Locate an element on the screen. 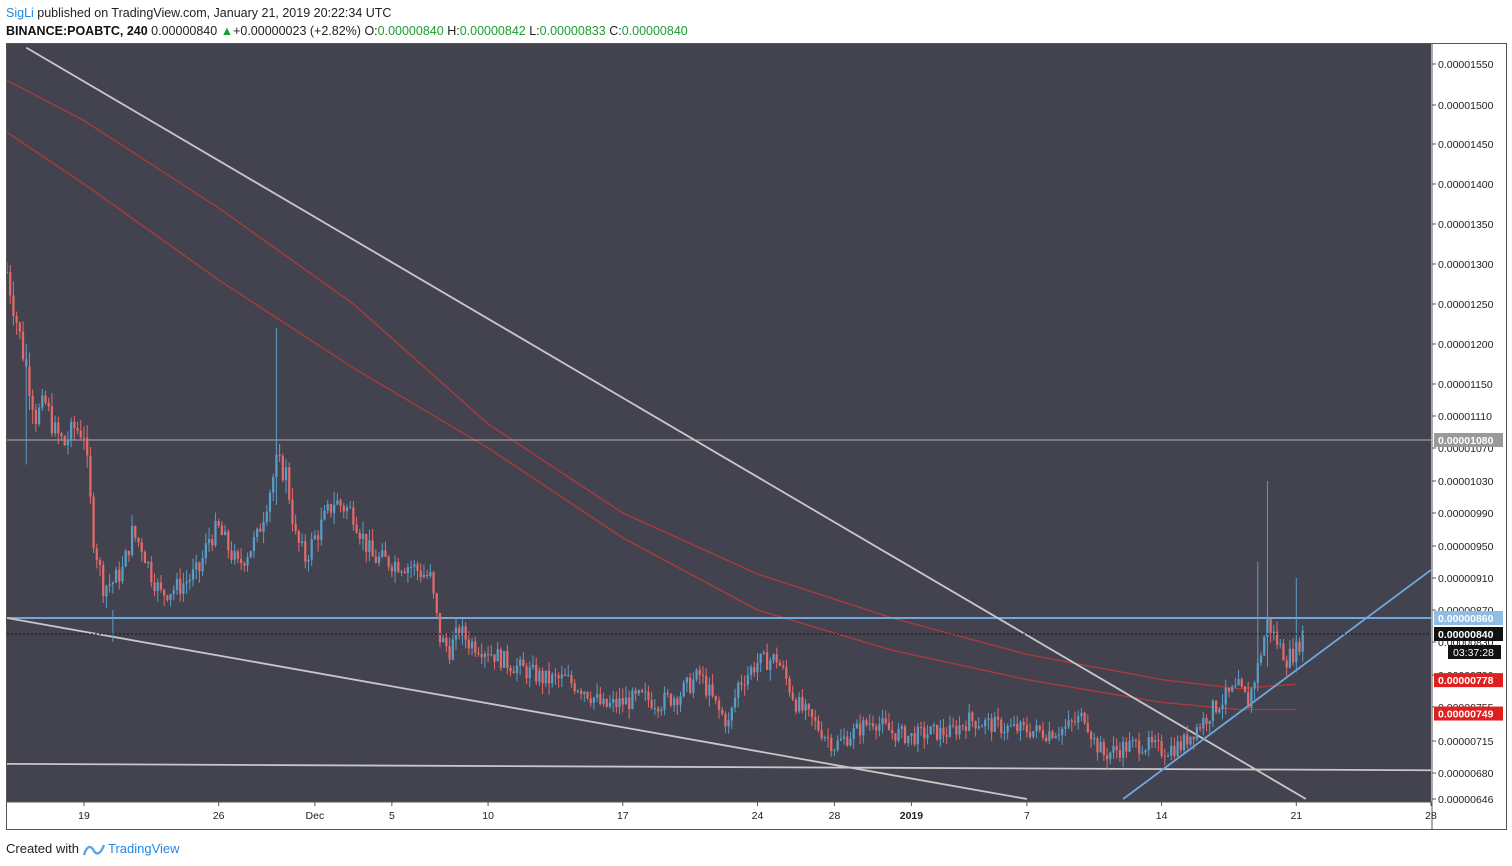  ma-price-label-bg is located at coordinates (1468, 680).